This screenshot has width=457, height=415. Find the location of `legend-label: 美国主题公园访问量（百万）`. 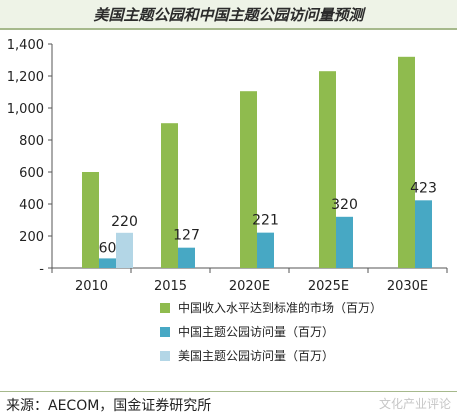

legend-label: 美国主题公园访问量（百万） is located at coordinates (256, 356).